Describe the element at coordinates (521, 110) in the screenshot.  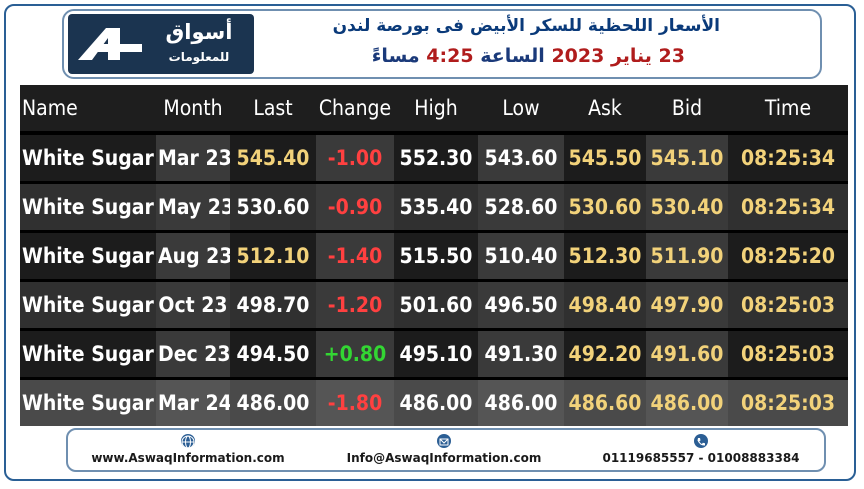
I see `column-header-low: Low` at that location.